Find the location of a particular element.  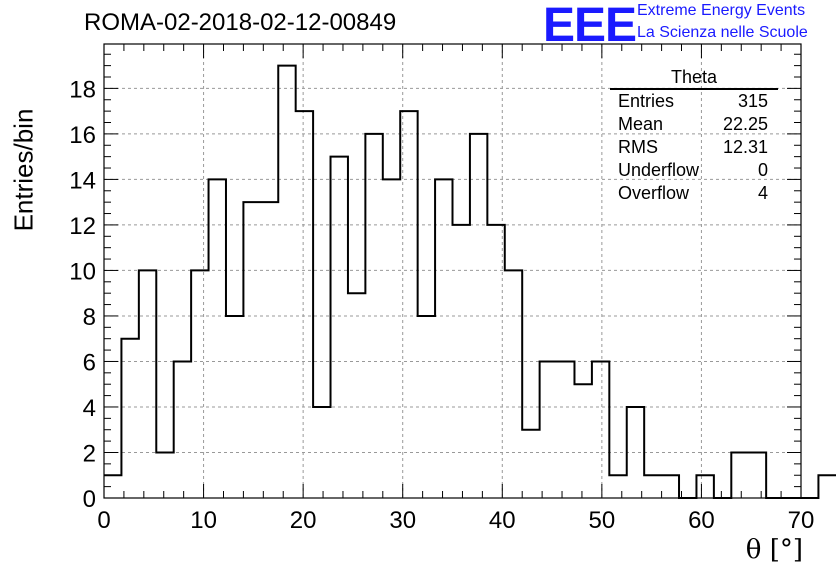

y-axis-label: Entries/bin is located at coordinates (23, 170).